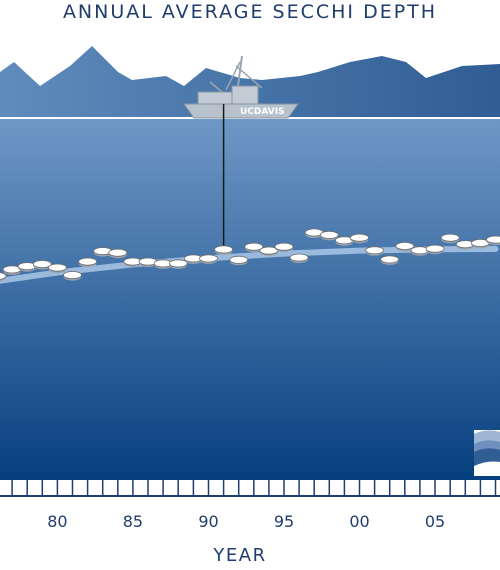 This screenshot has width=500, height=570. Describe the element at coordinates (240, 555) in the screenshot. I see `x-axis-label: YEAR` at that location.